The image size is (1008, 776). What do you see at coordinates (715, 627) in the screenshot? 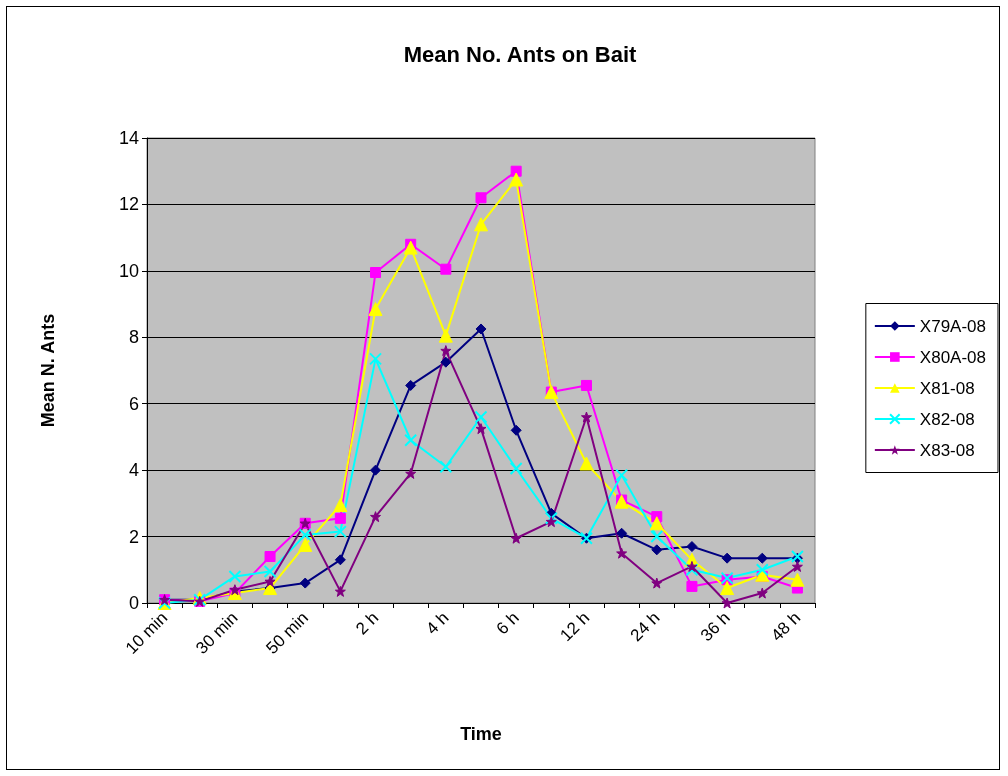
I see `x-tick-label: 36 h` at bounding box center [715, 627].